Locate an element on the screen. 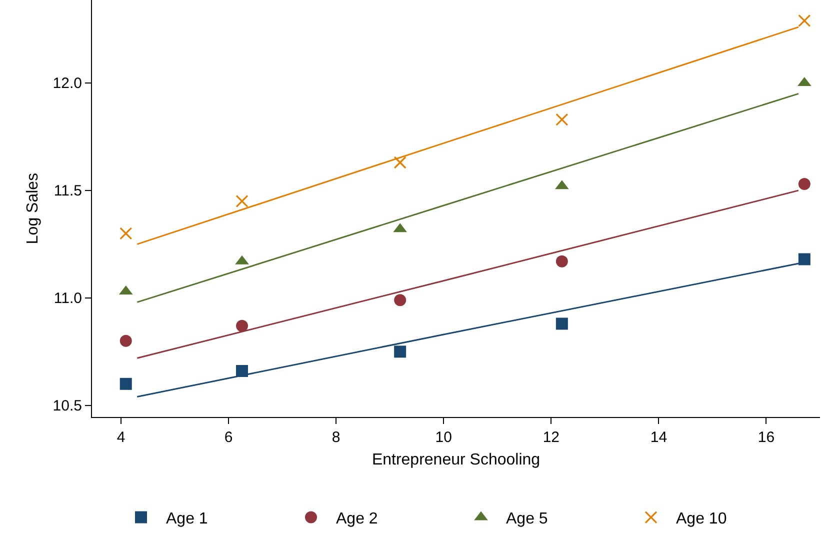  x-tick-label: 14 is located at coordinates (659, 437).